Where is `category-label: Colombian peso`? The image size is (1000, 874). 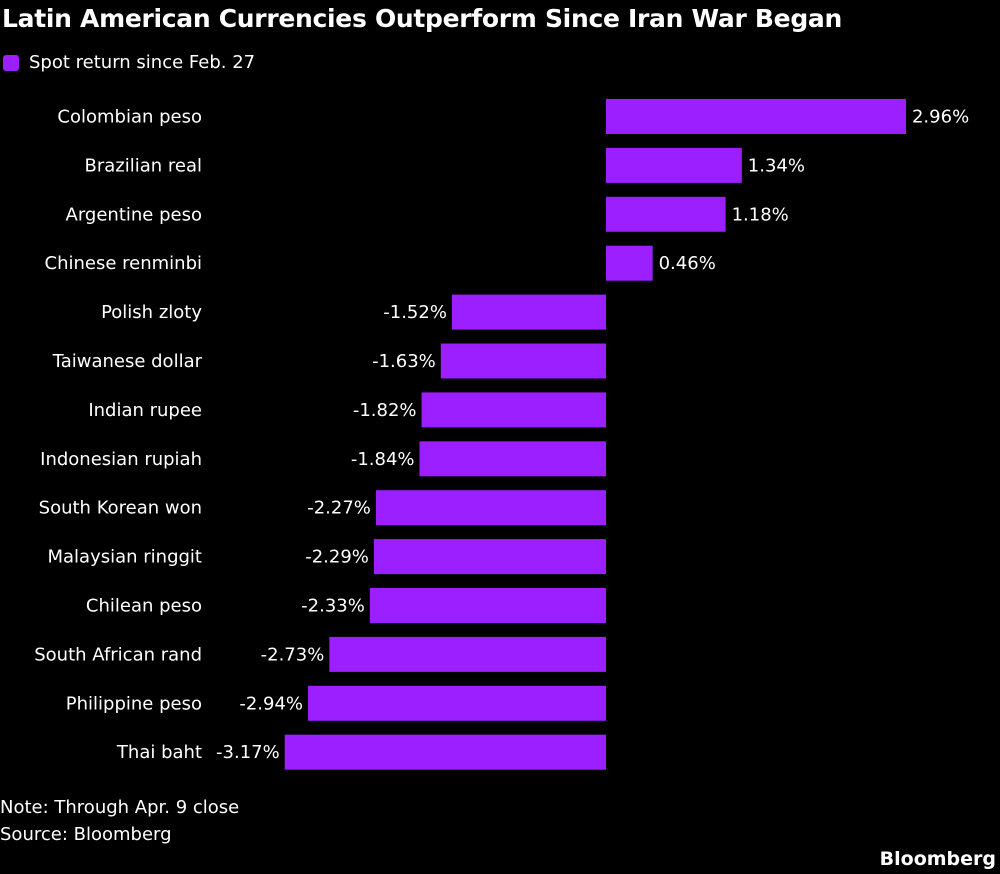 category-label: Colombian peso is located at coordinates (129, 117).